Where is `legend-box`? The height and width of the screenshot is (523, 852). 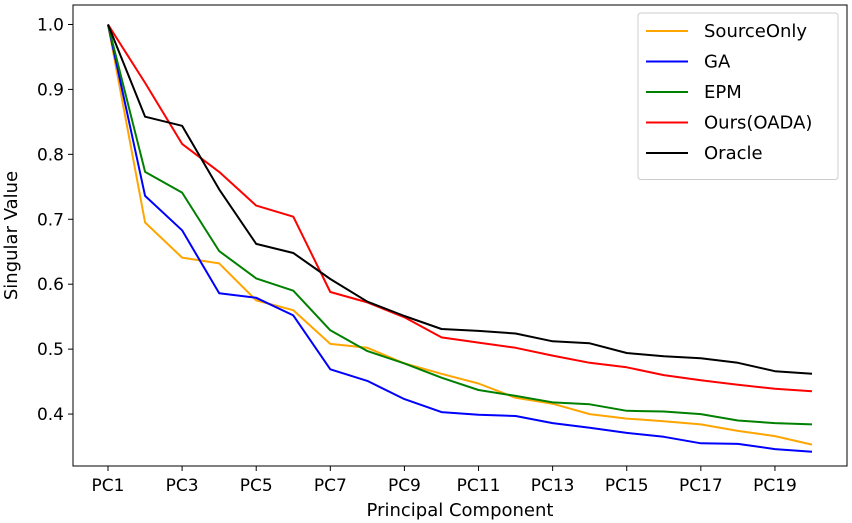
legend-box is located at coordinates (738, 96).